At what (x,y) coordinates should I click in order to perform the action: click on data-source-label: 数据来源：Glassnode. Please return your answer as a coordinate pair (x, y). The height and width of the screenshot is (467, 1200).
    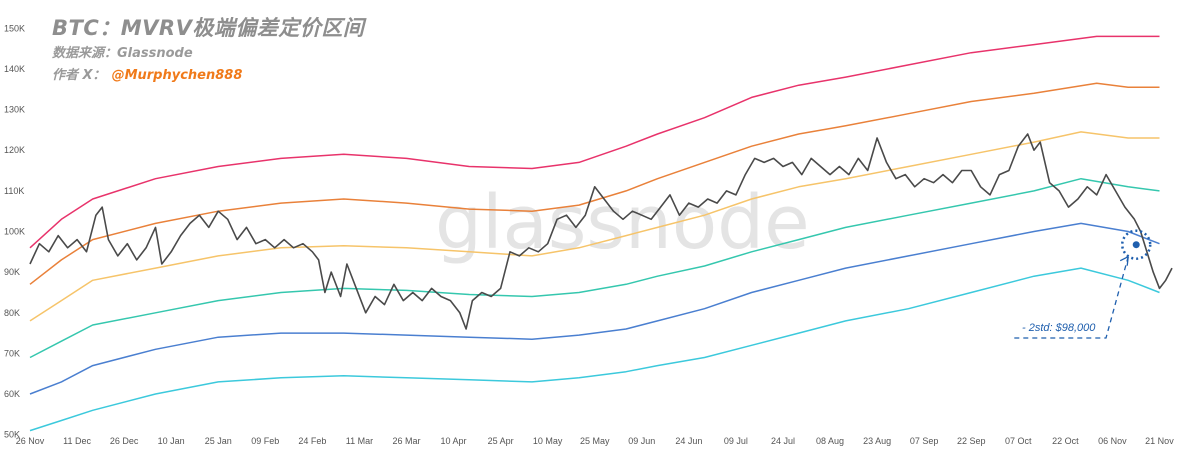
    Looking at the image, I should click on (122, 53).